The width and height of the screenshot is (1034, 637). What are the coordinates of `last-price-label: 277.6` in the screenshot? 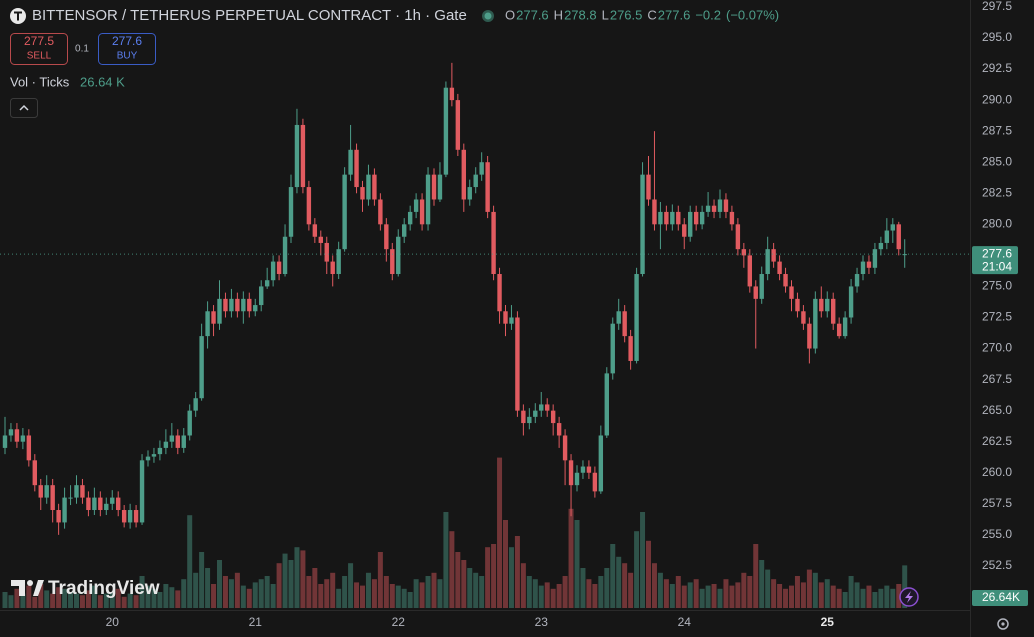 It's located at (997, 253).